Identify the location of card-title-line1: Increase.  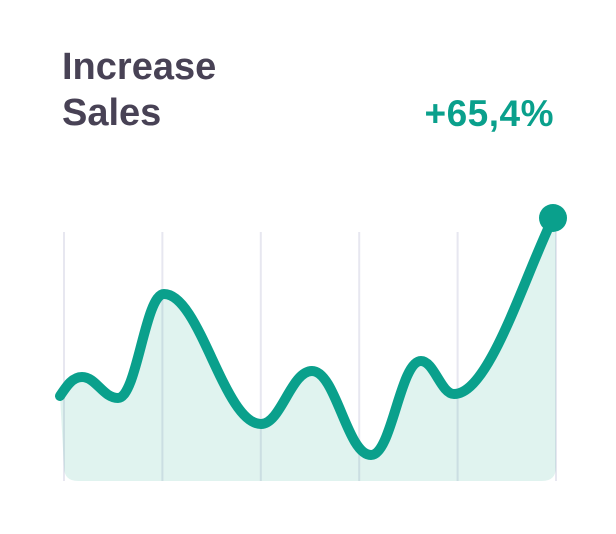
(139, 67).